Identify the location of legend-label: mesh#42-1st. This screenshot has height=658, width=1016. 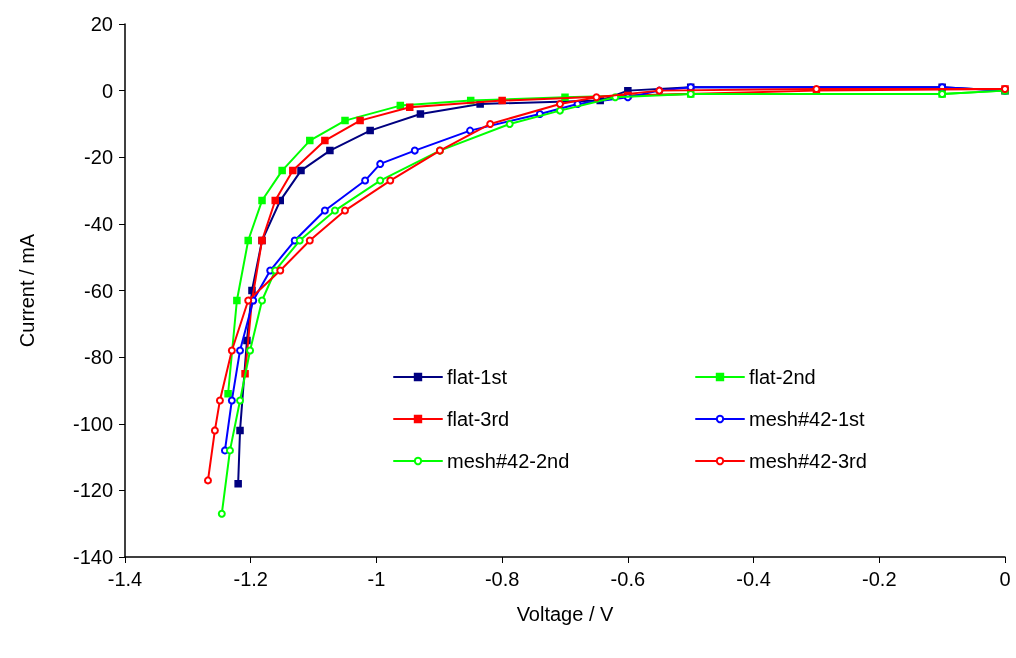
(807, 419).